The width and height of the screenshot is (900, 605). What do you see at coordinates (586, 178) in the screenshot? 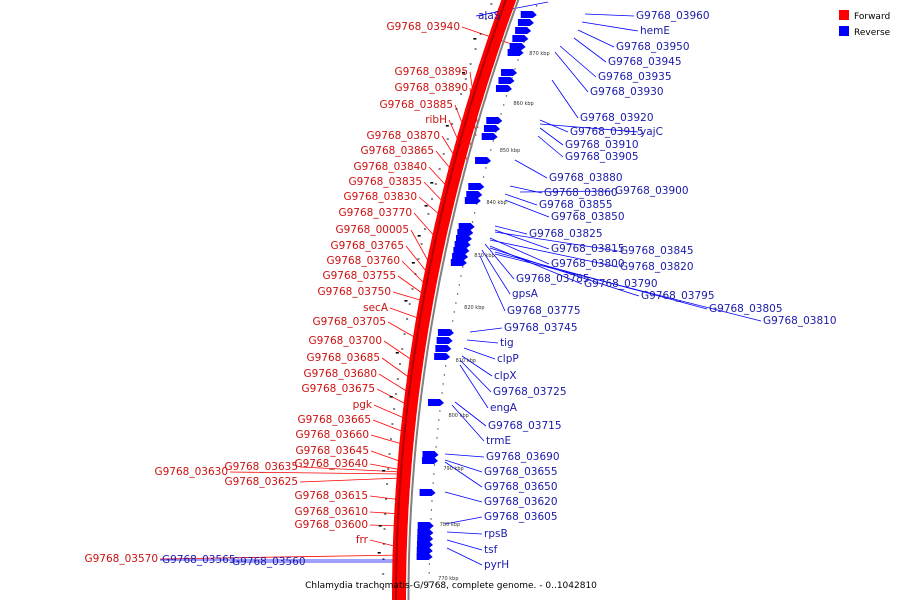
I see `reverse-gene-label: G9768_03880` at bounding box center [586, 178].